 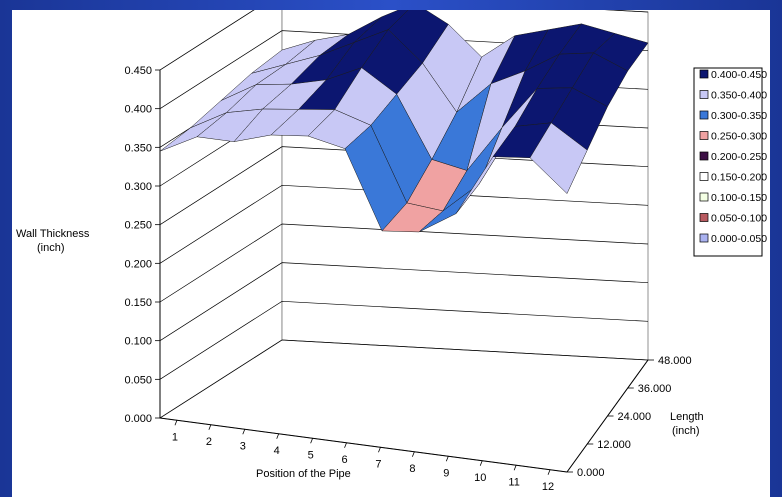 What do you see at coordinates (739, 75) in the screenshot?
I see `legend-label: 0.400-0.450` at bounding box center [739, 75].